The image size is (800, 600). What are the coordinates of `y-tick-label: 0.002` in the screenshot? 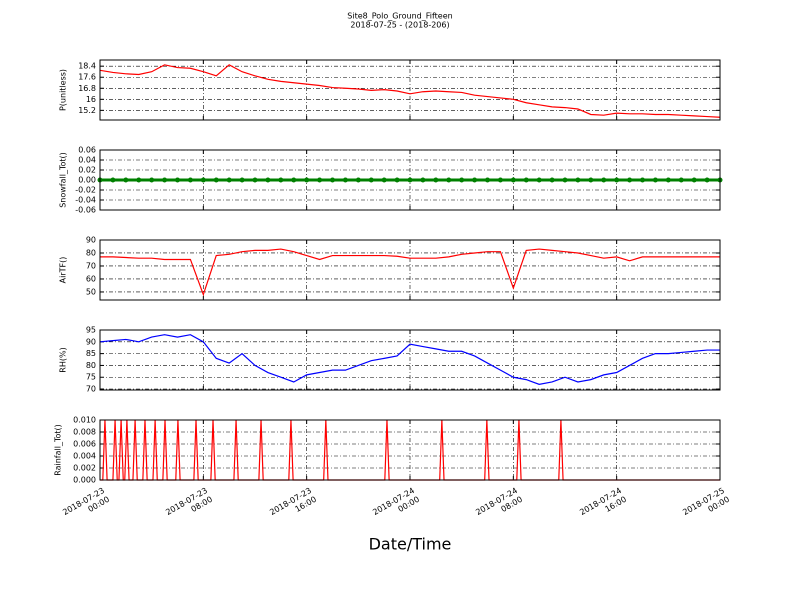 It's located at (84, 468).